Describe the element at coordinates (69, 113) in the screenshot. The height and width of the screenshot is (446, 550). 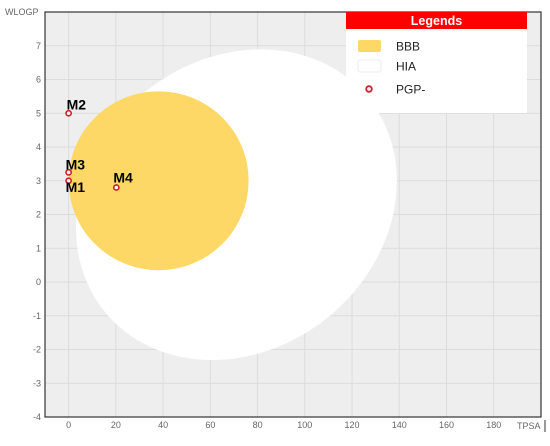
I see `data-point-m2` at that location.